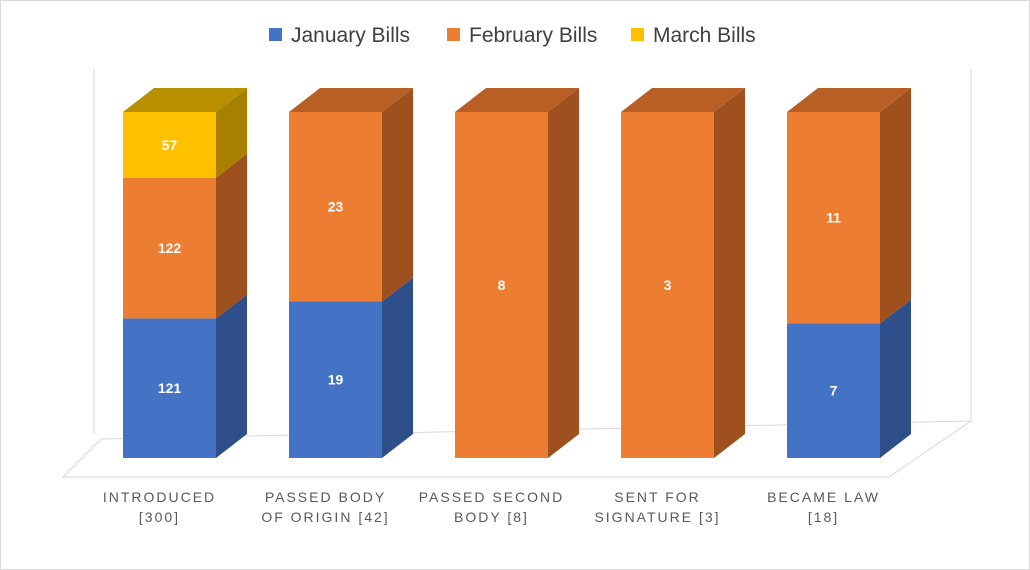 The height and width of the screenshot is (570, 1030). Describe the element at coordinates (657, 517) in the screenshot. I see `category-label: SIGNATURE [3]` at that location.